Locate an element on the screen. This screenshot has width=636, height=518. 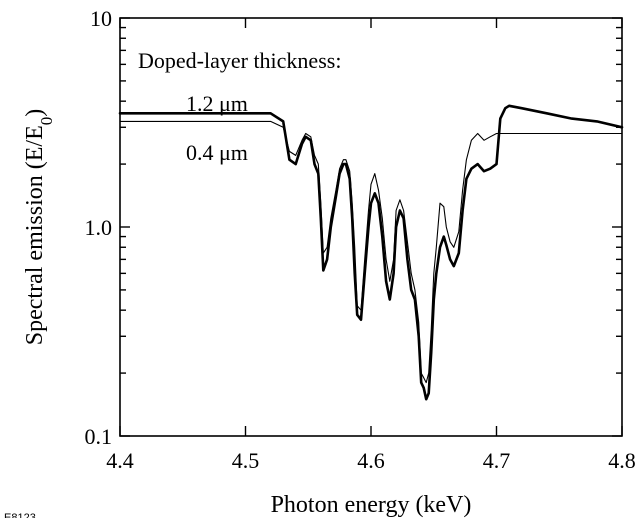
x-tick-label: 4.6 is located at coordinates (371, 460).